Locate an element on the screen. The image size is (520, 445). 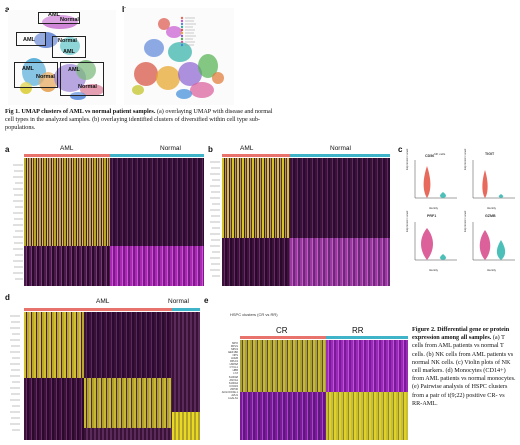
heatmap-e is located at coordinates (324, 388).